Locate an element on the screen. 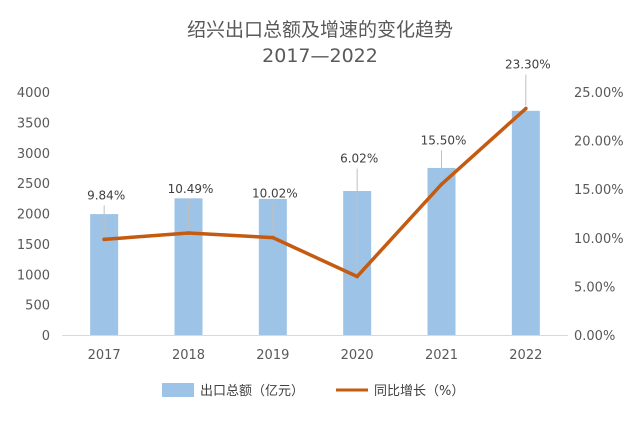 The image size is (640, 422). x-tick-label: 2019 is located at coordinates (272, 355).